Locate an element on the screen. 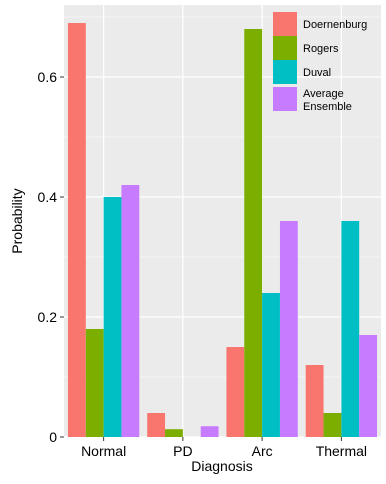 This screenshot has width=386, height=484. x-tick-label: Arc is located at coordinates (262, 451).